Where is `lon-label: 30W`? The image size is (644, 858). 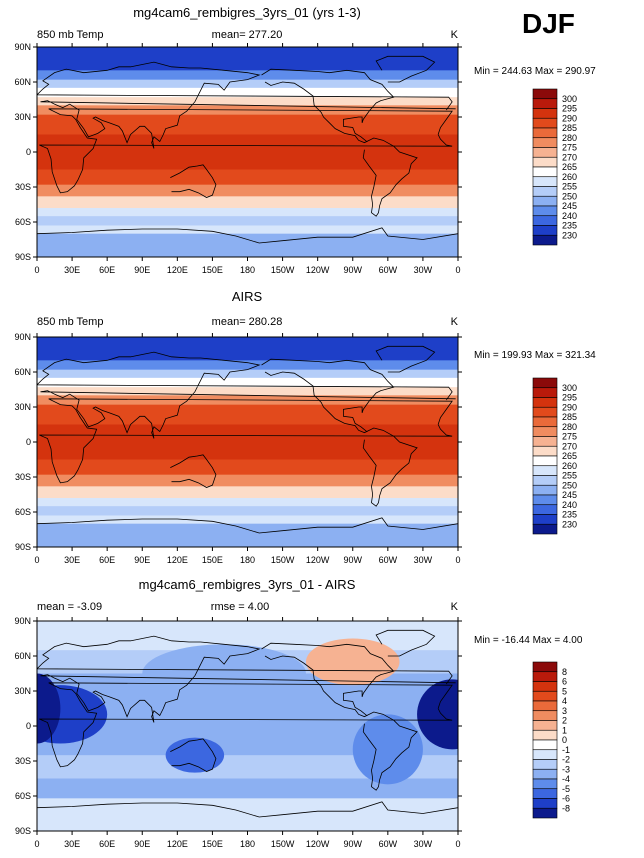
lon-label: 30W is located at coordinates (423, 270).